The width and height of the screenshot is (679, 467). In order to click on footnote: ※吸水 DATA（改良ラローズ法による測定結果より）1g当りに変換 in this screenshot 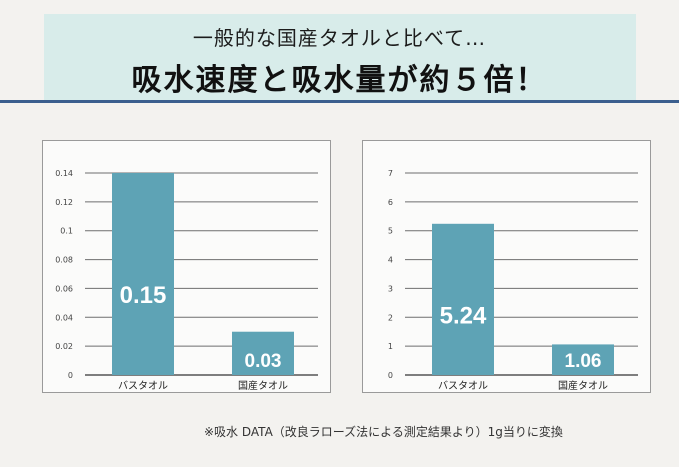, I will do `click(383, 432)`.